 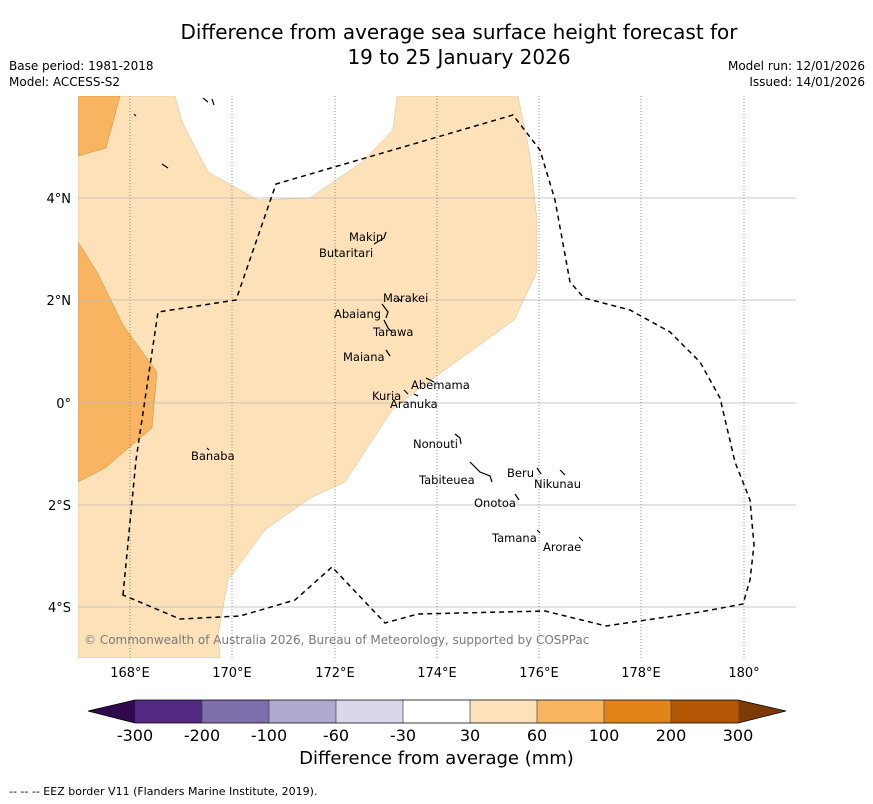 What do you see at coordinates (59, 608) in the screenshot?
I see `lat-label-4s: 4°S` at bounding box center [59, 608].